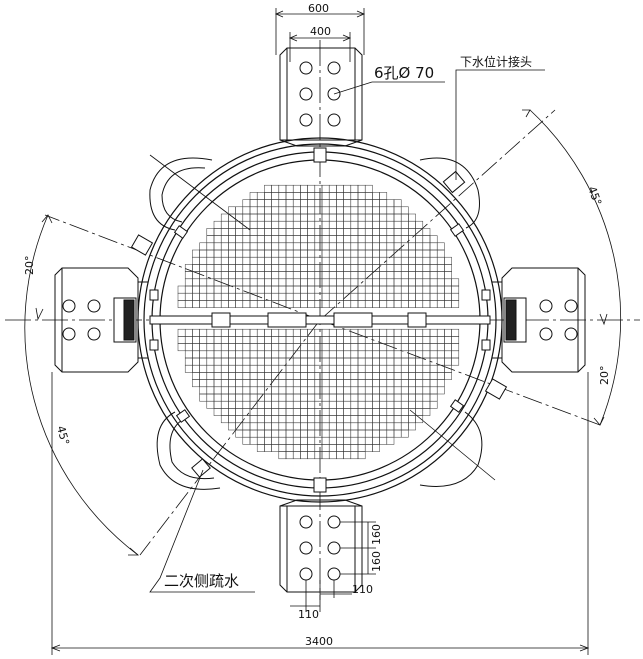  I want to click on leader-holes, so click(353, 88).